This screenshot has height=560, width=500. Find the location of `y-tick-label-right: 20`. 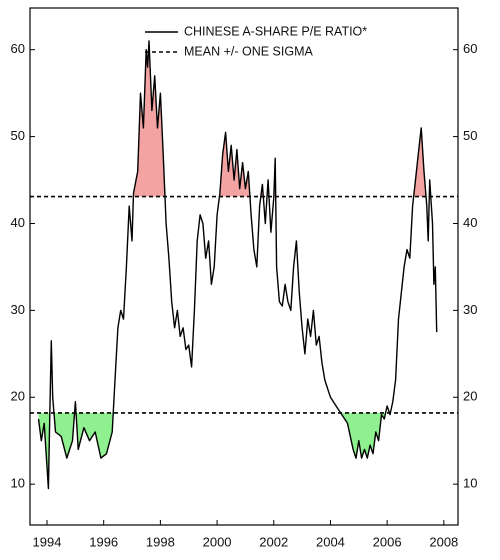

y-tick-label-right: 20 is located at coordinates (470, 396).